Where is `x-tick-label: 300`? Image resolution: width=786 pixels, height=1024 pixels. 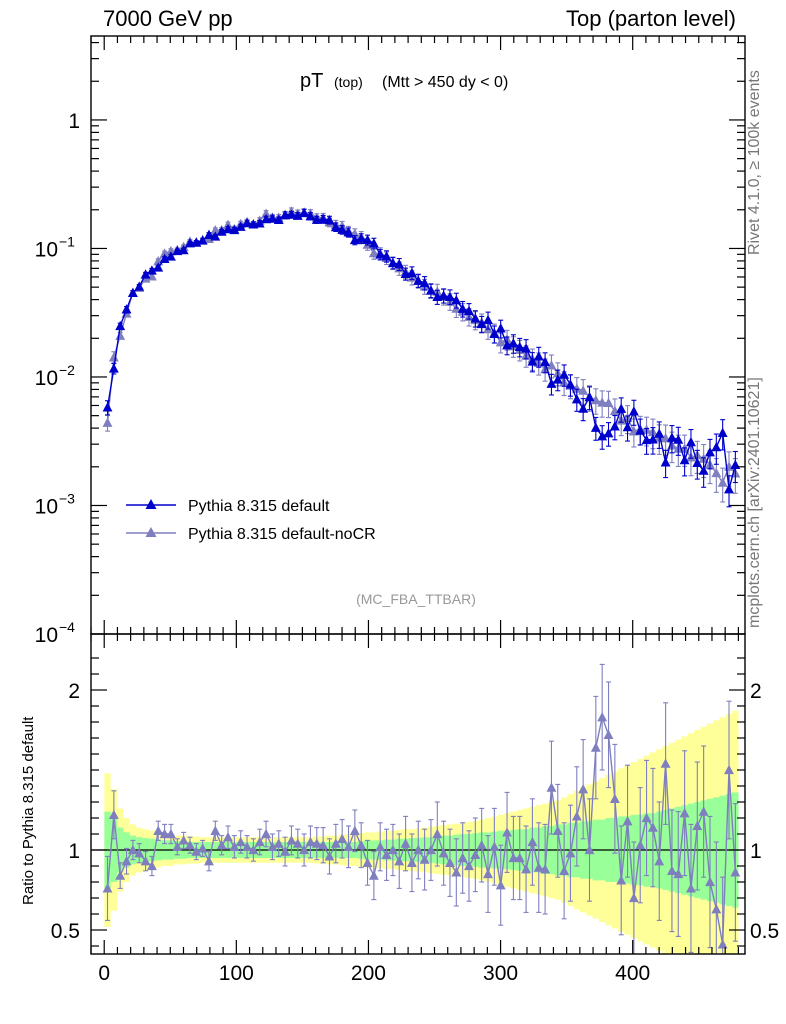 x-tick-label: 300 is located at coordinates (500, 973).